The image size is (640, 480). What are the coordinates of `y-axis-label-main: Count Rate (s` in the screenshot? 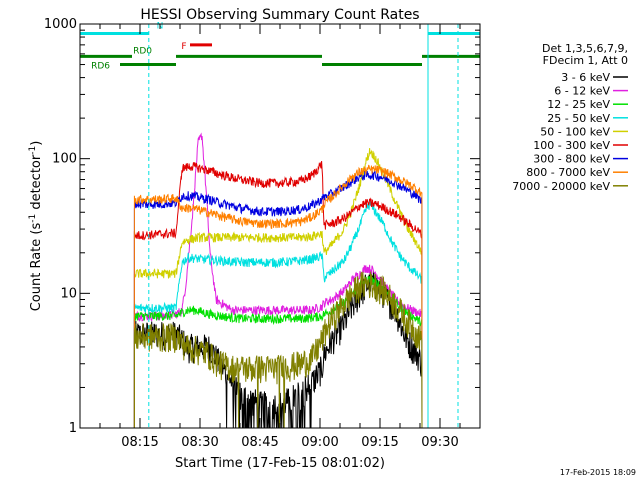 It's located at (36, 267).